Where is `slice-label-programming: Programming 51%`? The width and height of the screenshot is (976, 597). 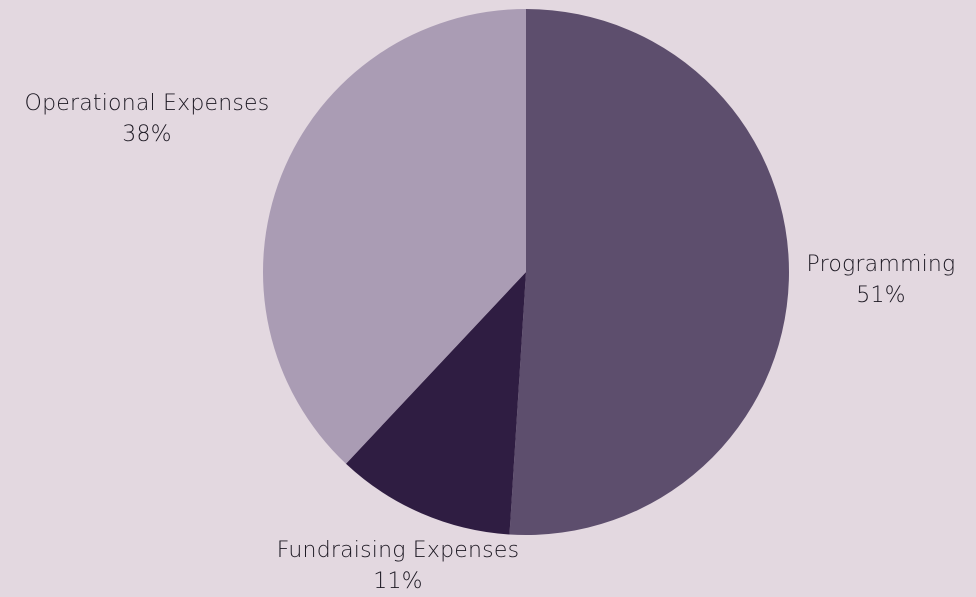
slice-label-programming: Programming 51% is located at coordinates (881, 280).